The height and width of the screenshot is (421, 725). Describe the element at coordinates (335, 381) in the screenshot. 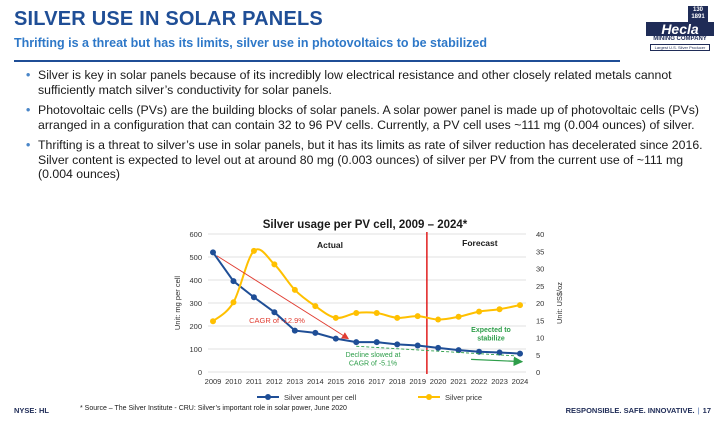

I see `x-tick-label: 2015` at that location.